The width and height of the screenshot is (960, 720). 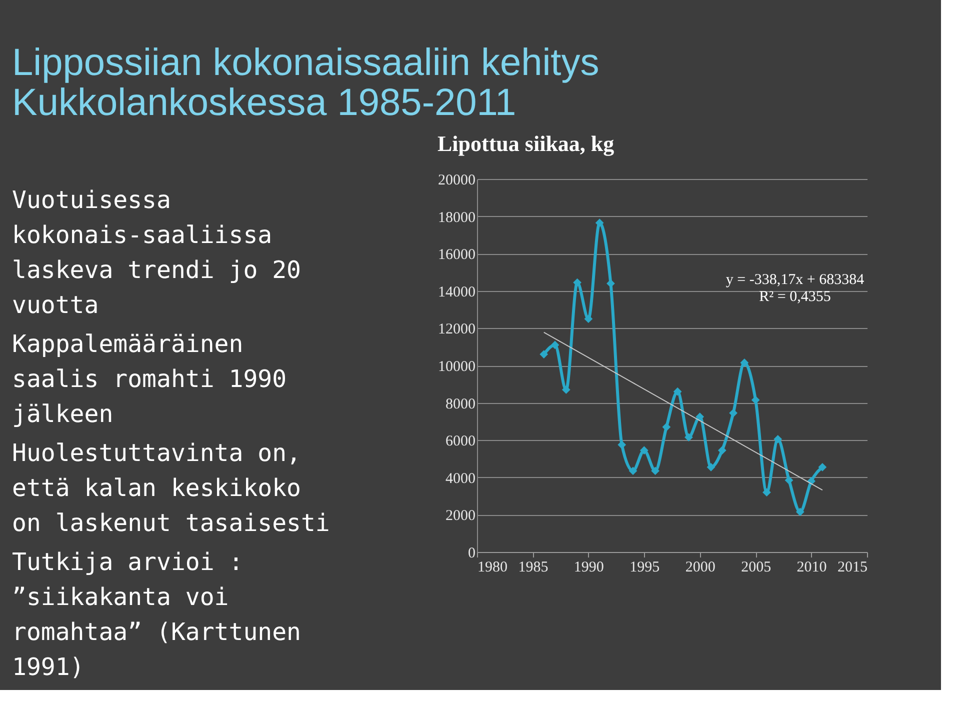 What do you see at coordinates (645, 568) in the screenshot?
I see `x-tick-label: 1995` at bounding box center [645, 568].